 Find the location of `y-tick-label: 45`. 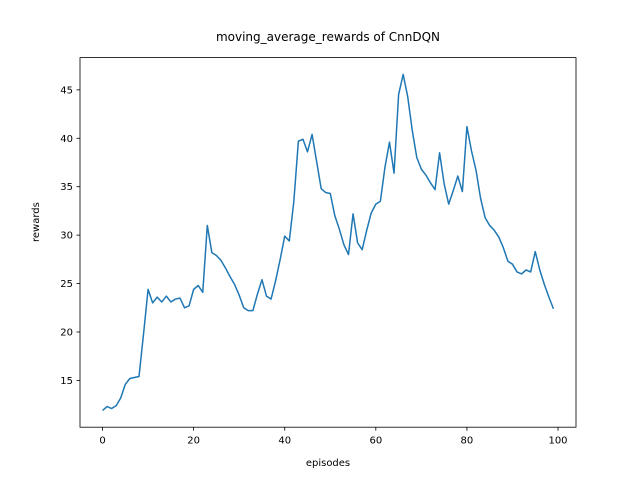

y-tick-label: 45 is located at coordinates (66, 90).